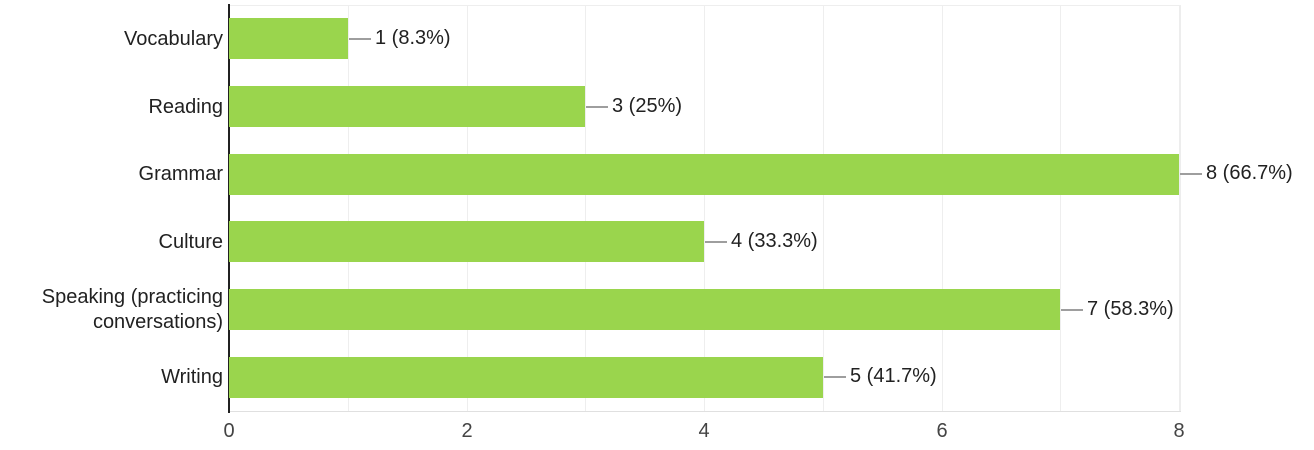 Image resolution: width=1314 pixels, height=450 pixels. Describe the element at coordinates (407, 106) in the screenshot. I see `bar-reading` at that location.